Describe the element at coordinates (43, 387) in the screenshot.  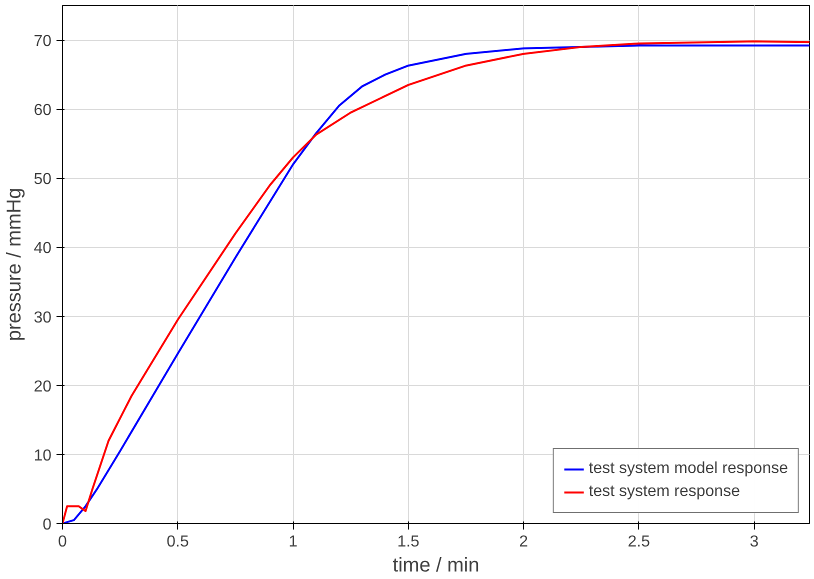
I see `y-tick-label: 20` at that location.